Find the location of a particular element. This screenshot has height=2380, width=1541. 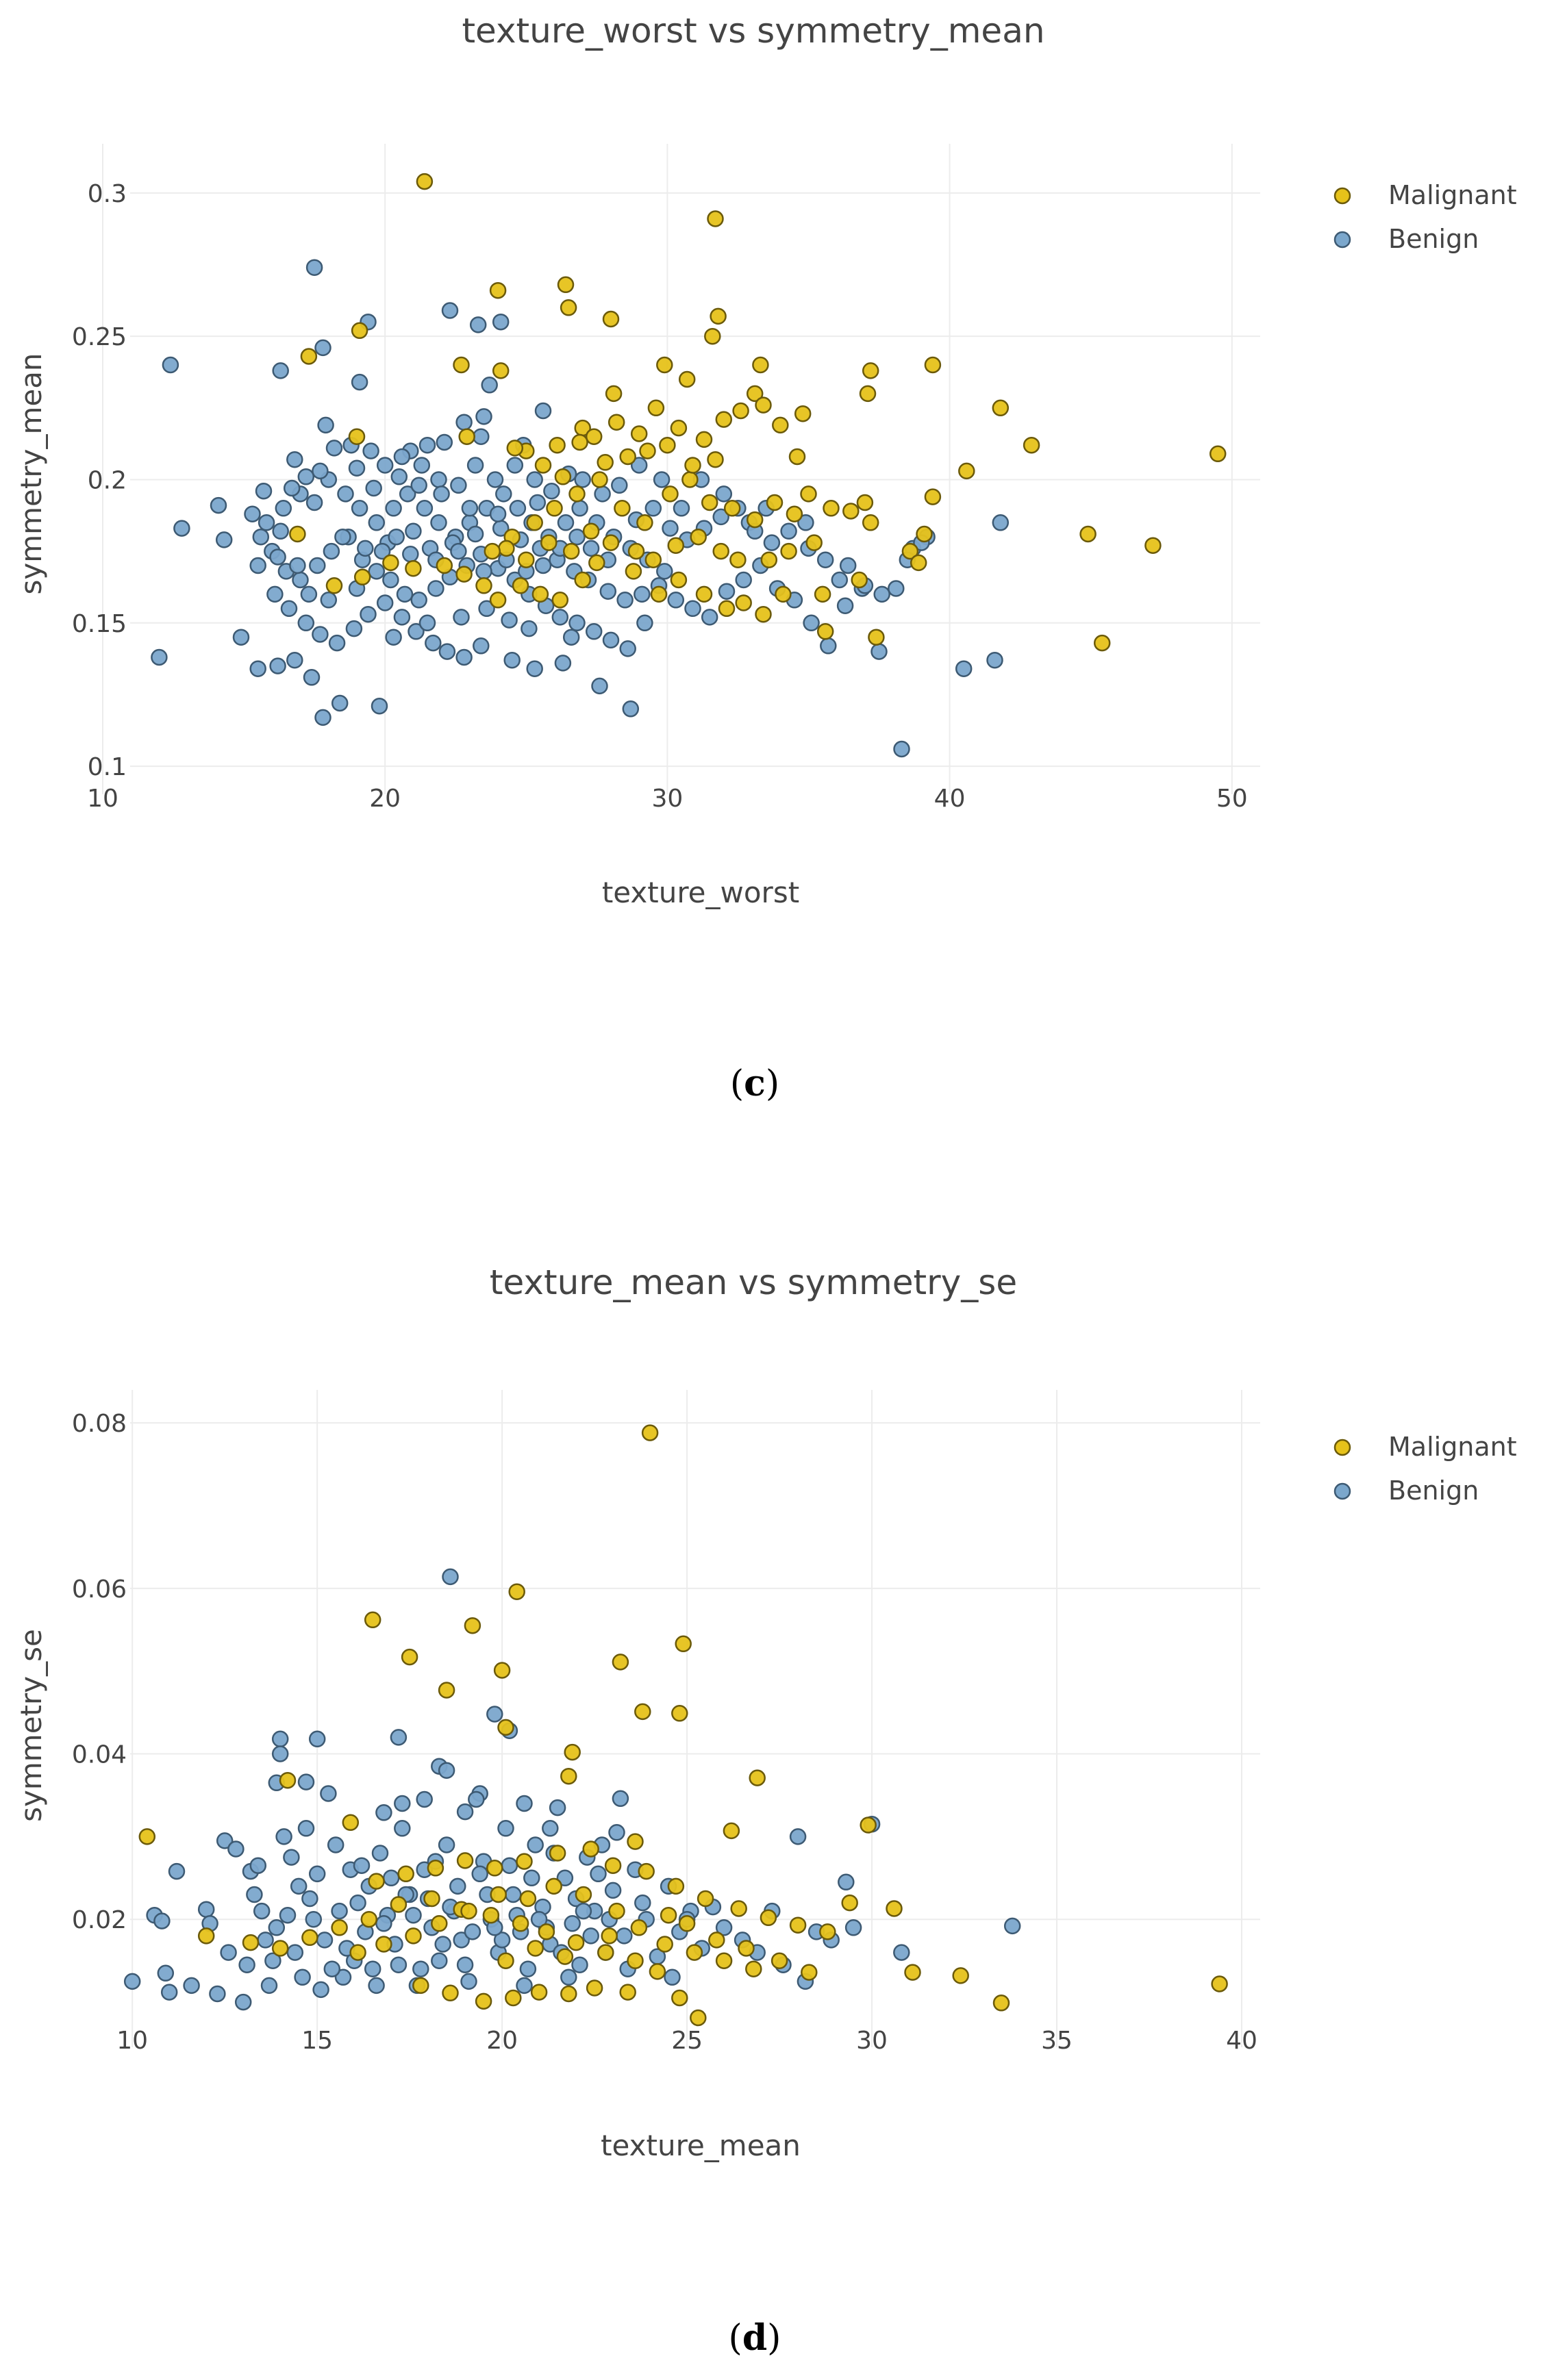

chart-c-legend: Malignant Benign is located at coordinates (1425, 217).